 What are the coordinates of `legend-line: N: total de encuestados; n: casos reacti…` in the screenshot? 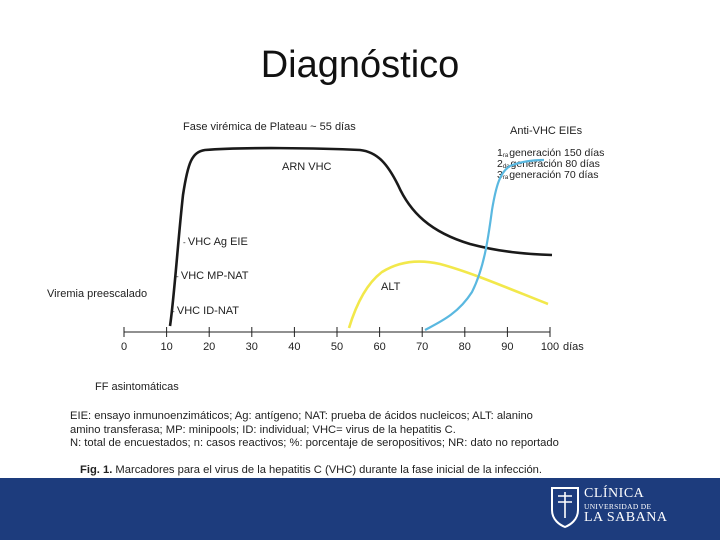 It's located at (314, 443).